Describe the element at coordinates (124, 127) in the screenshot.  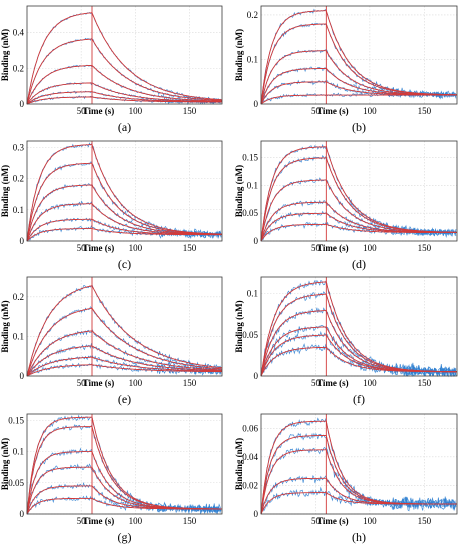
I see `panel-label: (a)` at that location.